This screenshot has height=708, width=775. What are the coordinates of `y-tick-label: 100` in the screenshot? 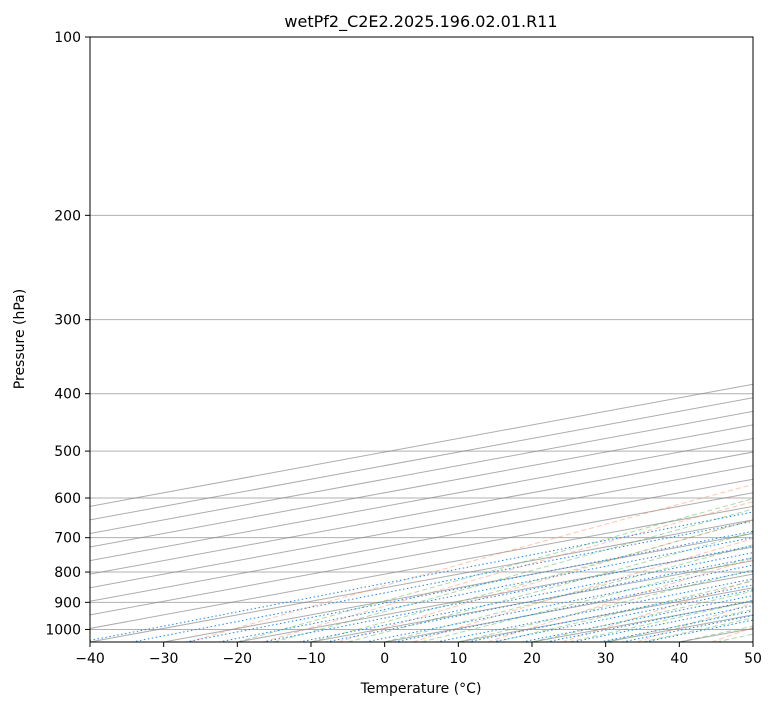 It's located at (67, 38).